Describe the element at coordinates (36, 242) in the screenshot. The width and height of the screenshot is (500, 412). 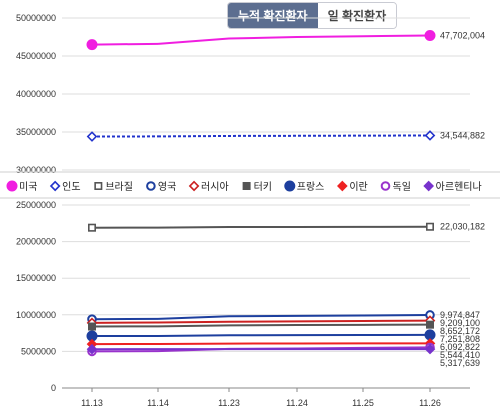
I see `y-tick-label: 20000000` at that location.